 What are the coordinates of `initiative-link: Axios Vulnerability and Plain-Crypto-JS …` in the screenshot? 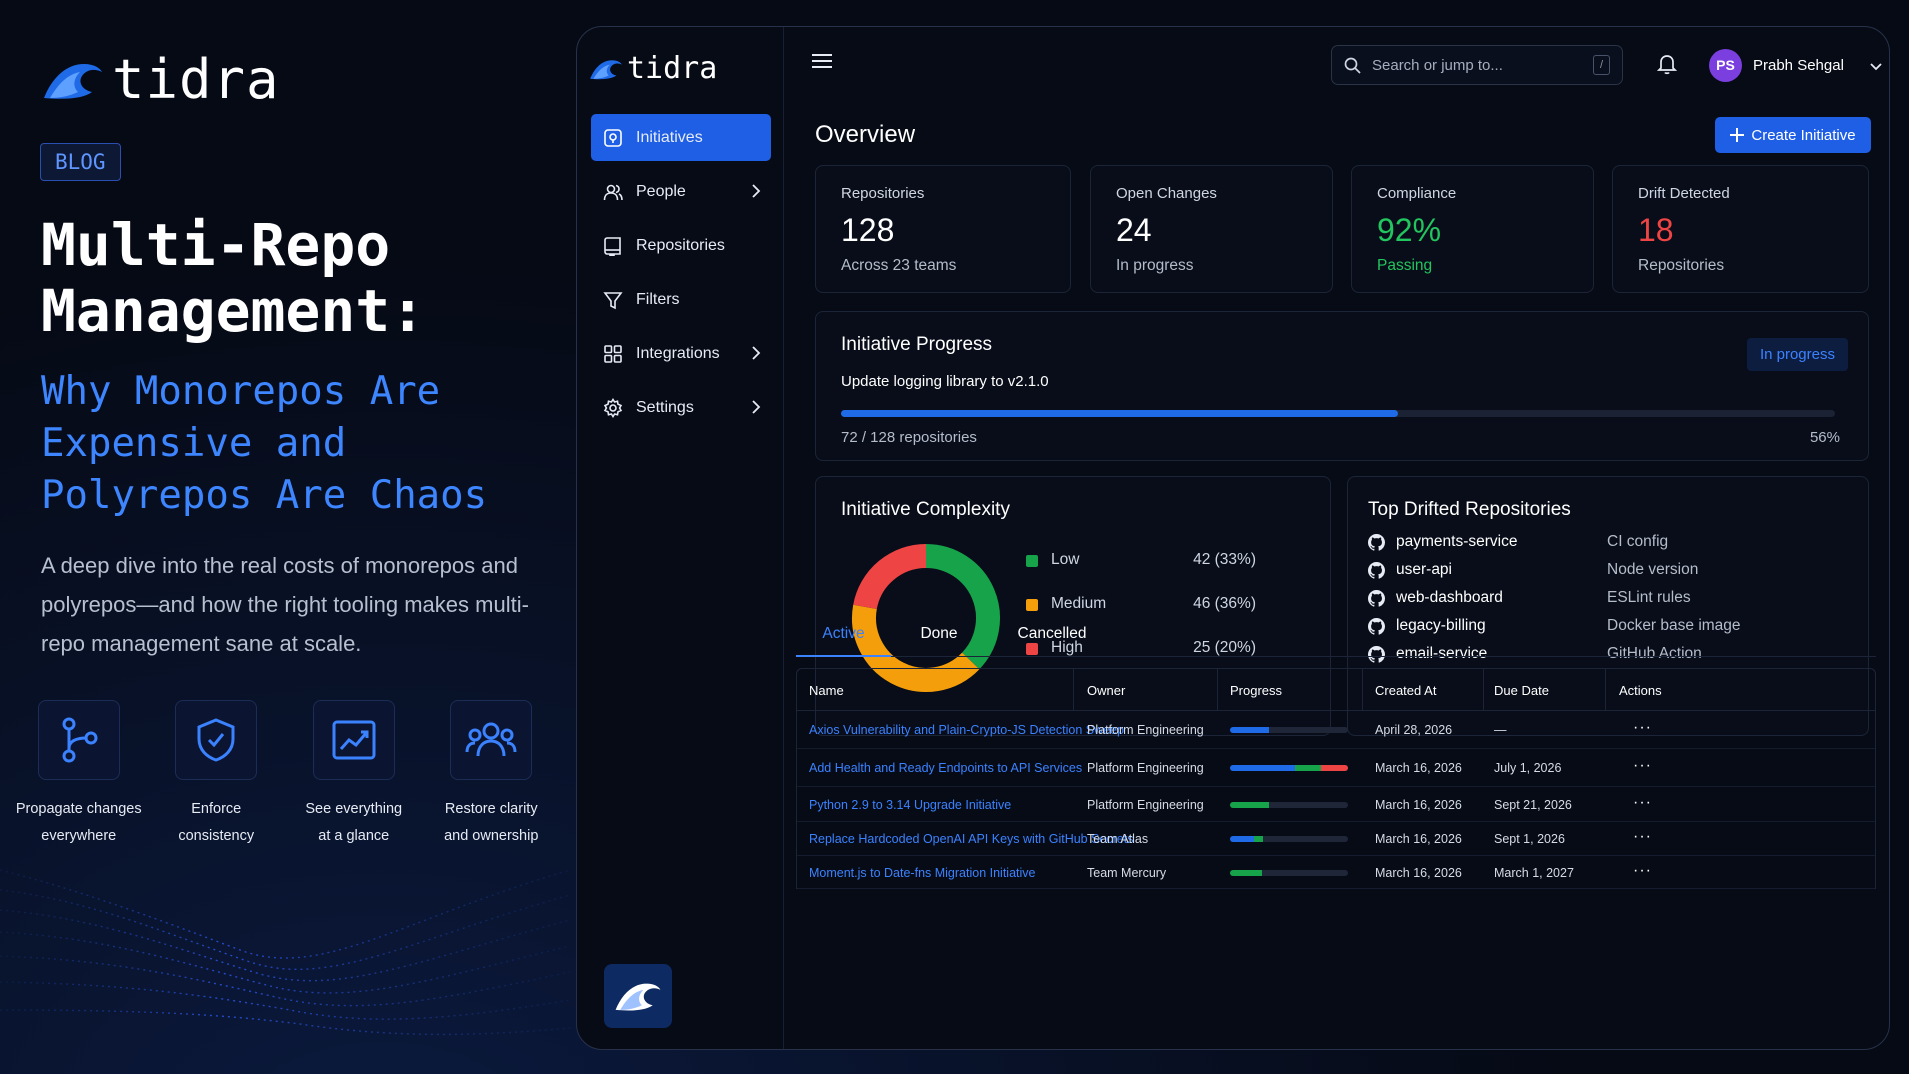 It's located at (966, 730).